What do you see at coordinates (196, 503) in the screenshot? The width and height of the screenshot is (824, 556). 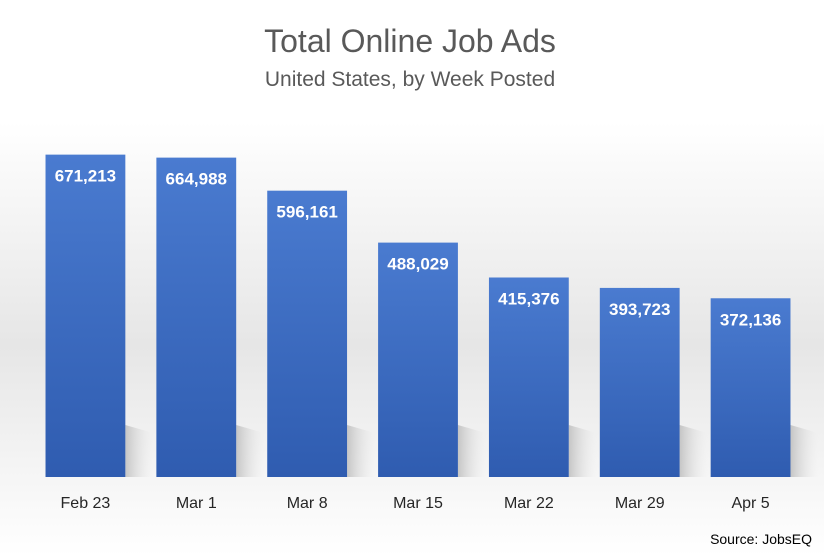 I see `x-tick-label: Mar 1` at bounding box center [196, 503].